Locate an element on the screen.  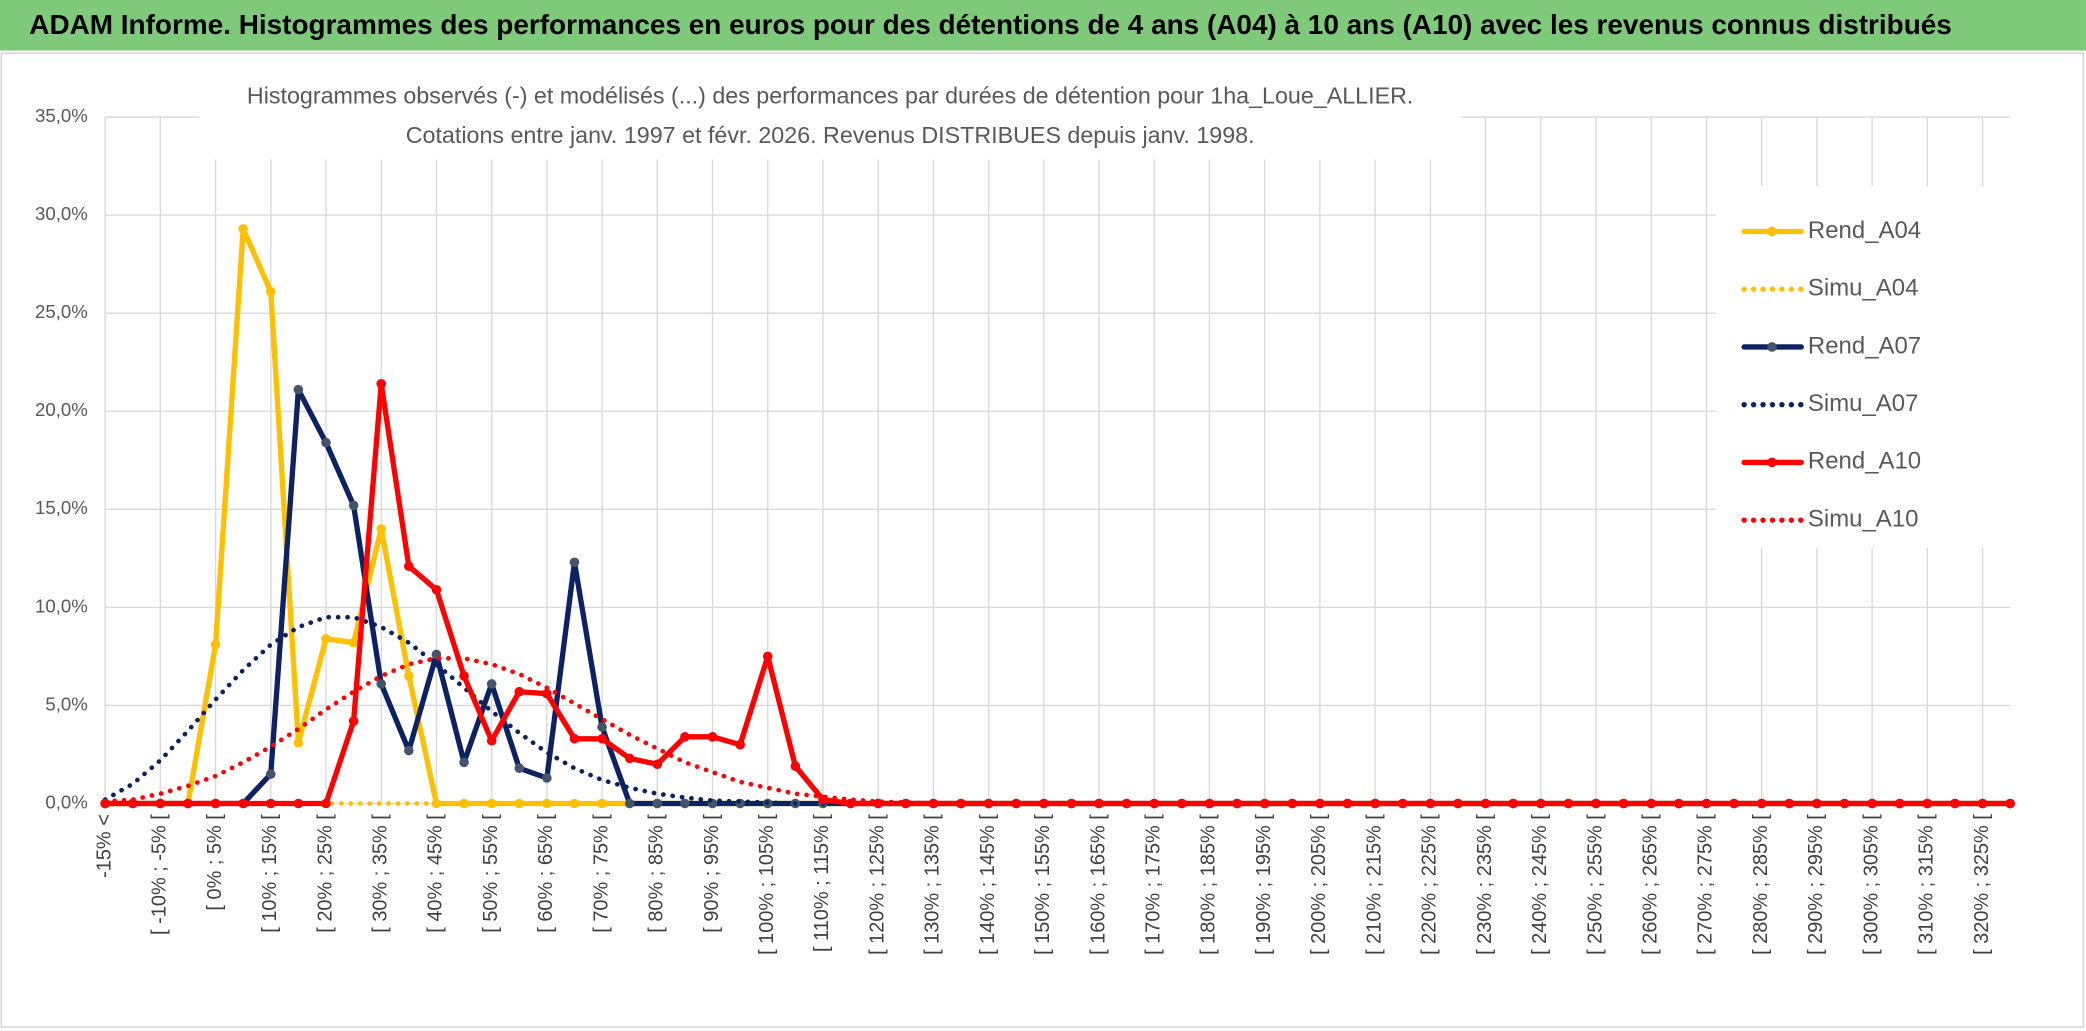
x-tick-label: [ 210% ; 215% [ is located at coordinates (1374, 884).